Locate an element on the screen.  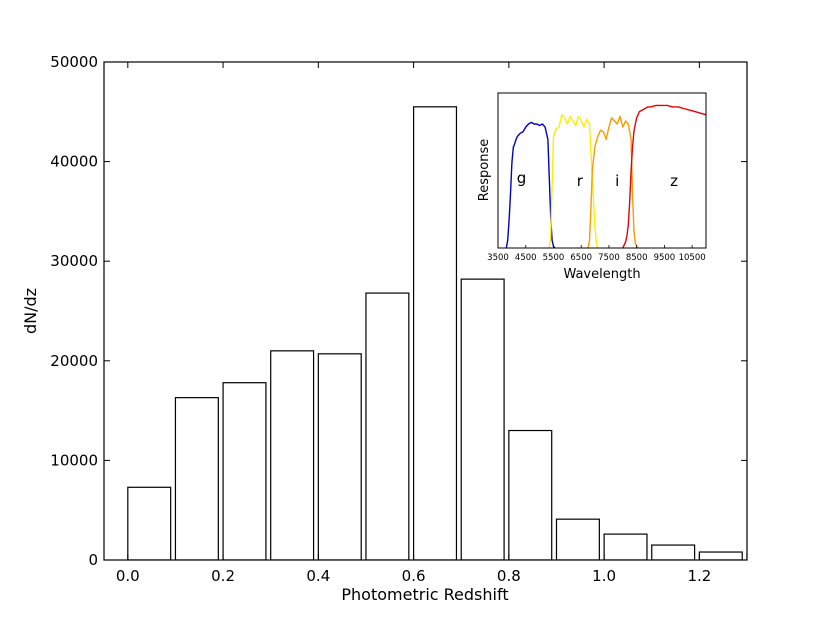
y-tick-label: 40000 is located at coordinates (74, 162).